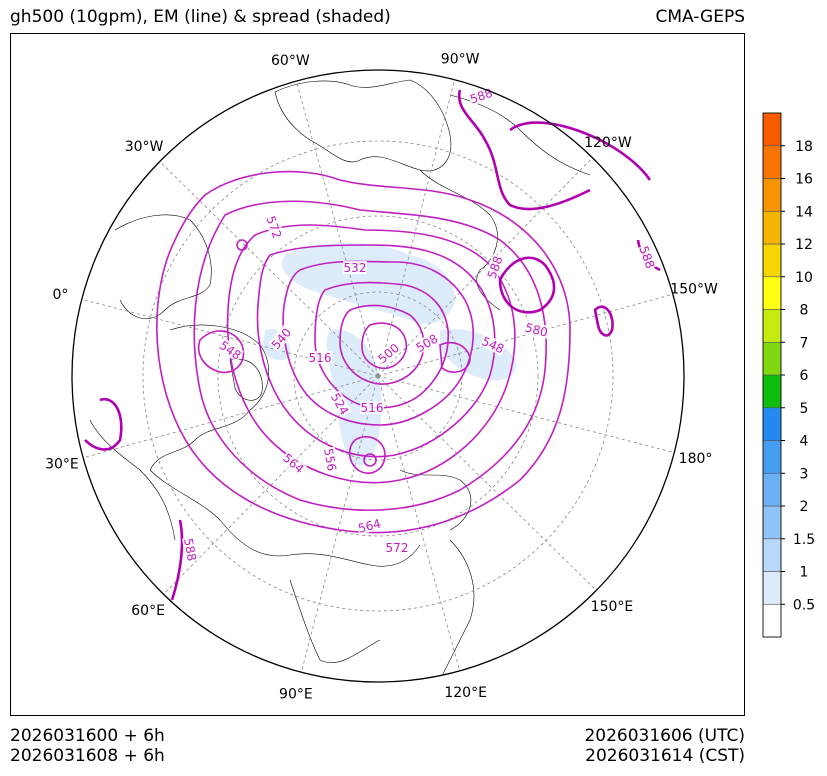 The width and height of the screenshot is (827, 776). I want to click on lon-90e-label: 90°E, so click(296, 695).